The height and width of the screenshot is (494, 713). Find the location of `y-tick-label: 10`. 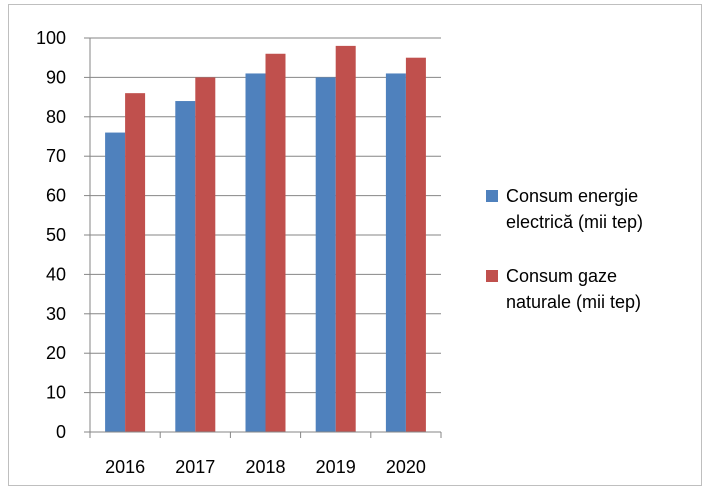

y-tick-label: 10 is located at coordinates (56, 393).